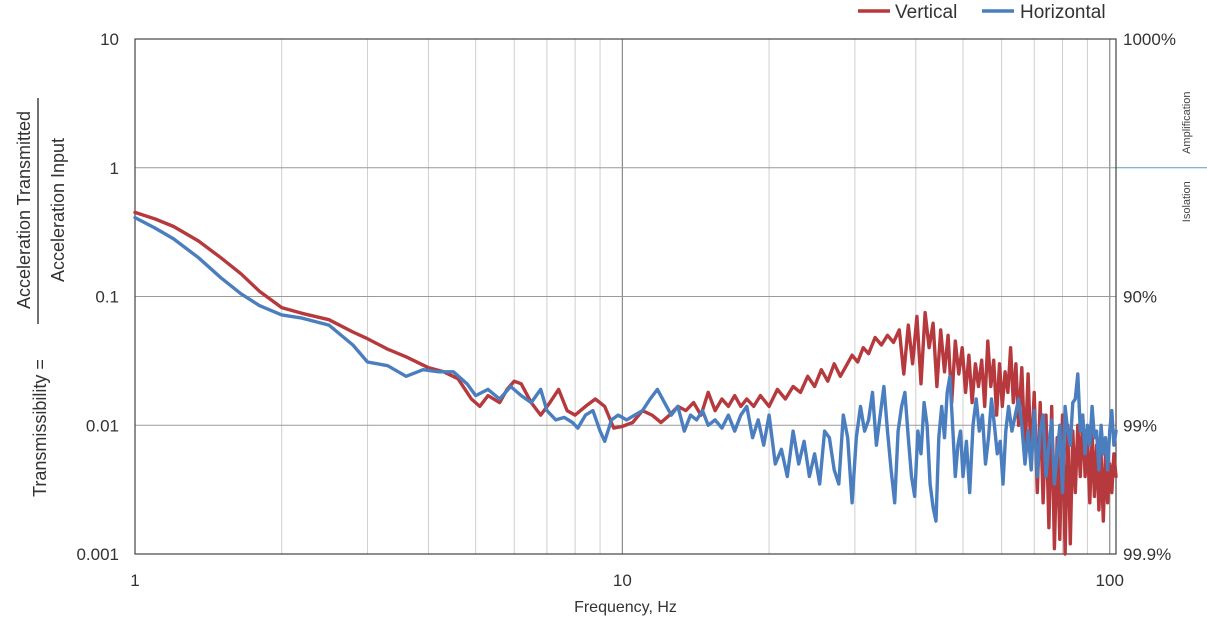 The height and width of the screenshot is (631, 1207). What do you see at coordinates (97, 554) in the screenshot?
I see `y-tick-label: 0.001` at bounding box center [97, 554].